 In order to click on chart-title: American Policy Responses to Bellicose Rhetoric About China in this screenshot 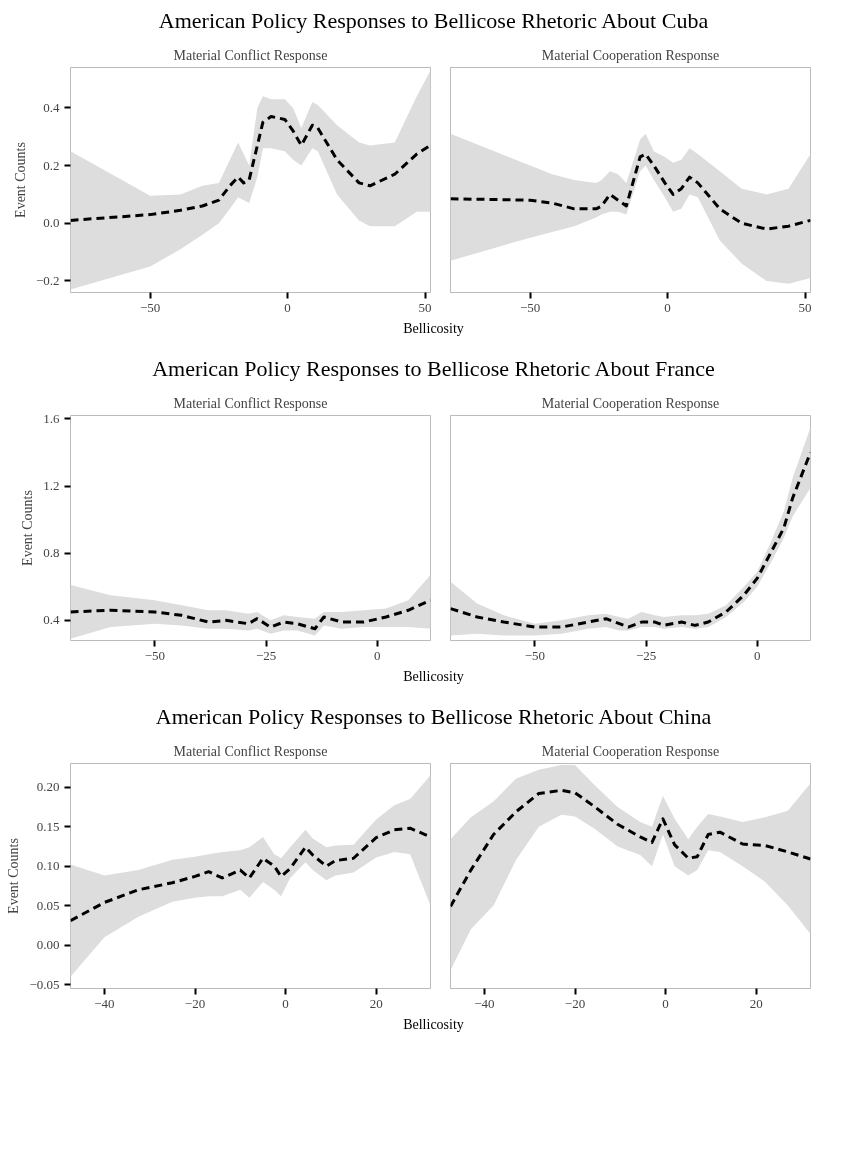, I will do `click(433, 717)`.